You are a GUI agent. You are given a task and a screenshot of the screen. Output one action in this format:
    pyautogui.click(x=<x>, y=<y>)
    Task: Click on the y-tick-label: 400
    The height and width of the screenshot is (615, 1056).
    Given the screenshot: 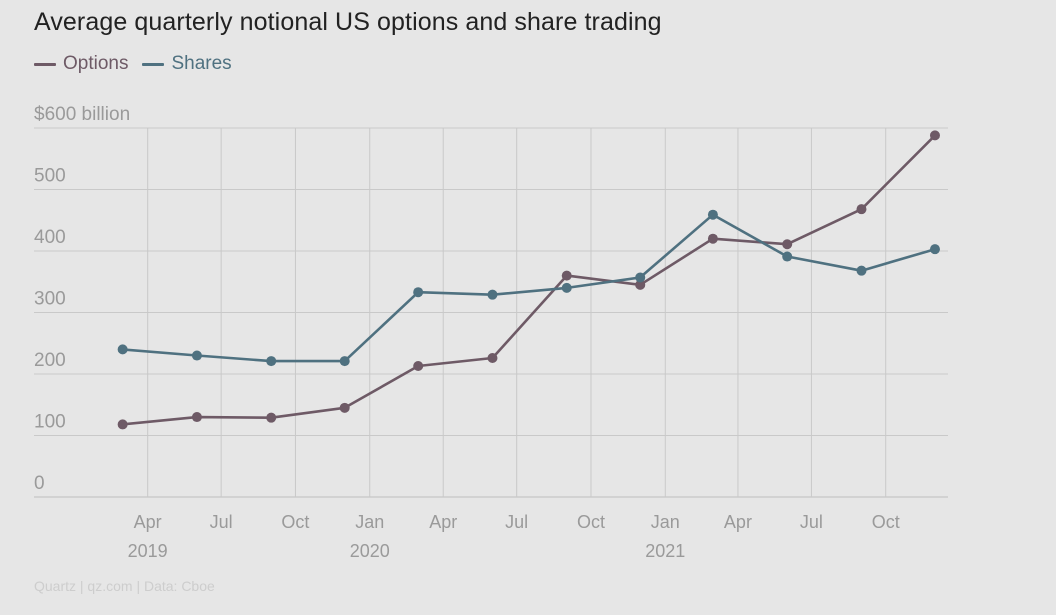 What is the action you would take?
    pyautogui.click(x=50, y=237)
    